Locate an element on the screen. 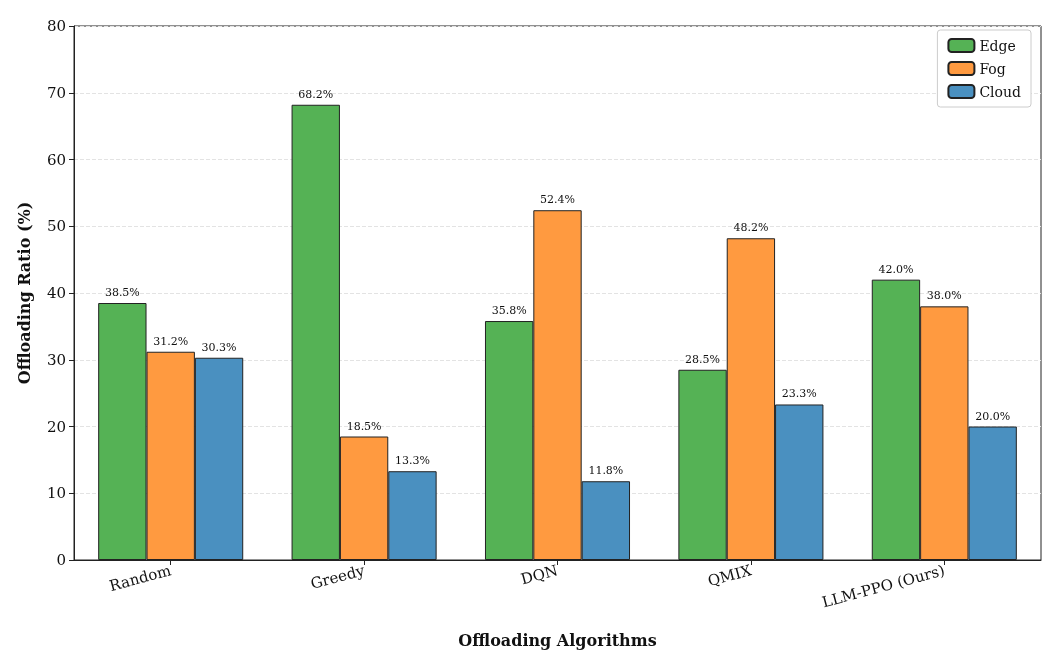  legend-label: Edge is located at coordinates (997, 45).